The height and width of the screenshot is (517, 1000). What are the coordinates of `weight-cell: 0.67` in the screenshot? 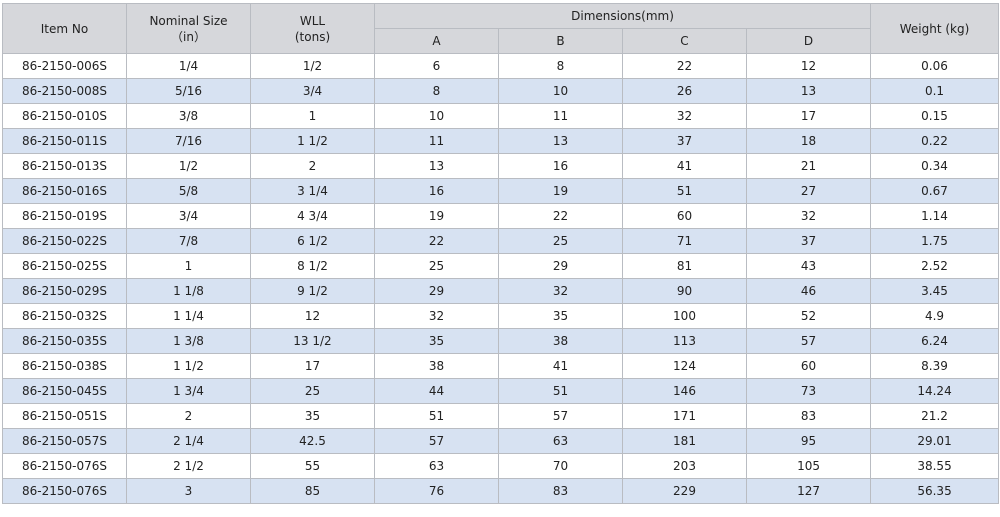 It's located at (935, 191).